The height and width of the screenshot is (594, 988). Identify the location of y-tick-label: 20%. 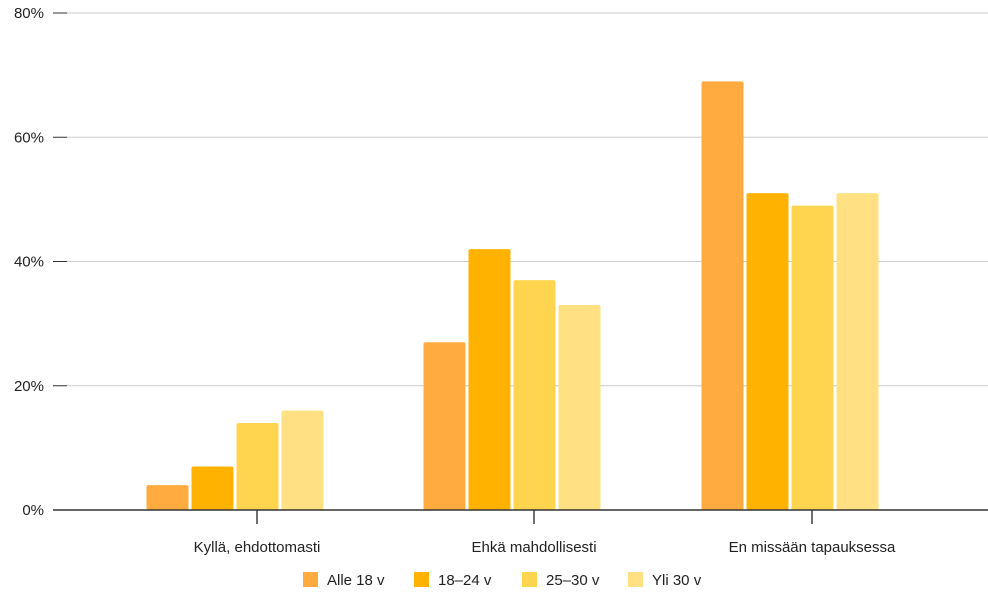
(29, 386).